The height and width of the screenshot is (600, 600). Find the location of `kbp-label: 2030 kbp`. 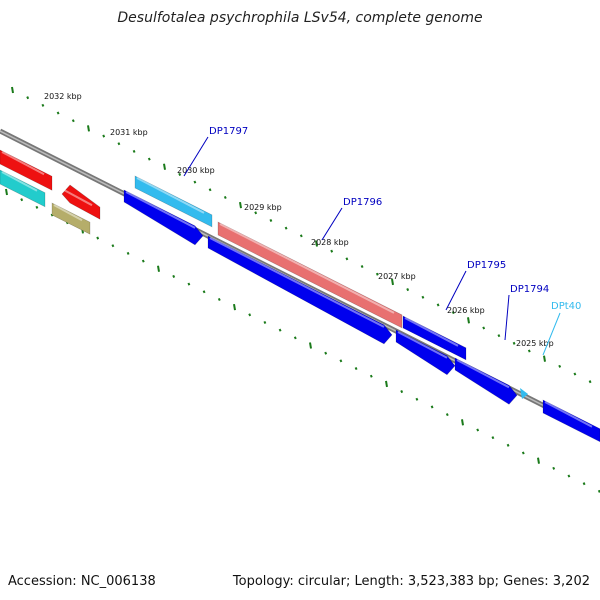

kbp-label: 2030 kbp is located at coordinates (196, 170).